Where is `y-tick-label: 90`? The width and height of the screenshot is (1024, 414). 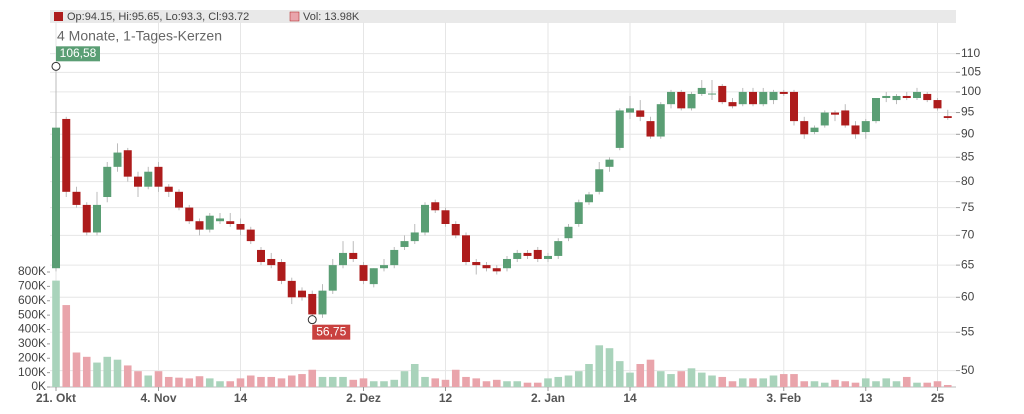 y-tick-label: 90 is located at coordinates (968, 133).